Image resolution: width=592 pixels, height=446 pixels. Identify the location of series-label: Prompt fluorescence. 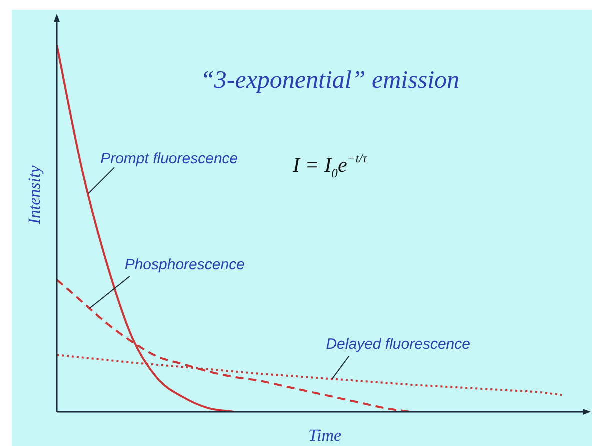
(169, 159).